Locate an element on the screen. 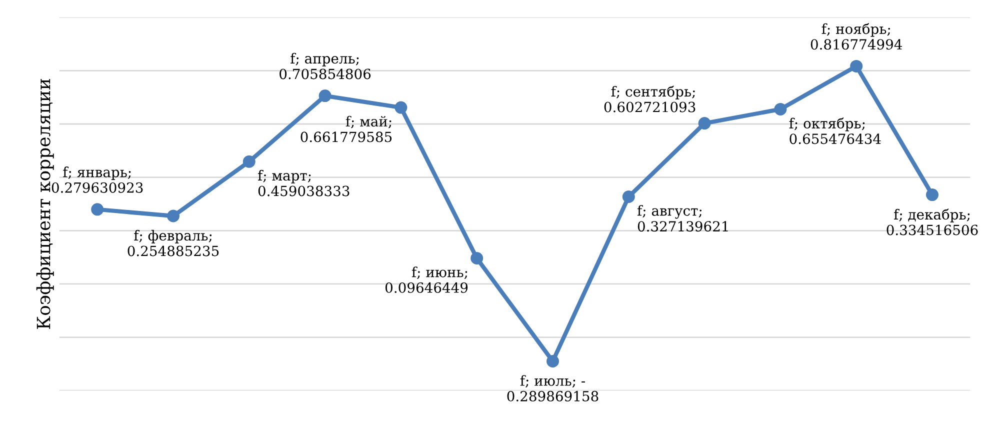 The height and width of the screenshot is (434, 990). data-label: f; февраль; 0.254885235 is located at coordinates (173, 243).